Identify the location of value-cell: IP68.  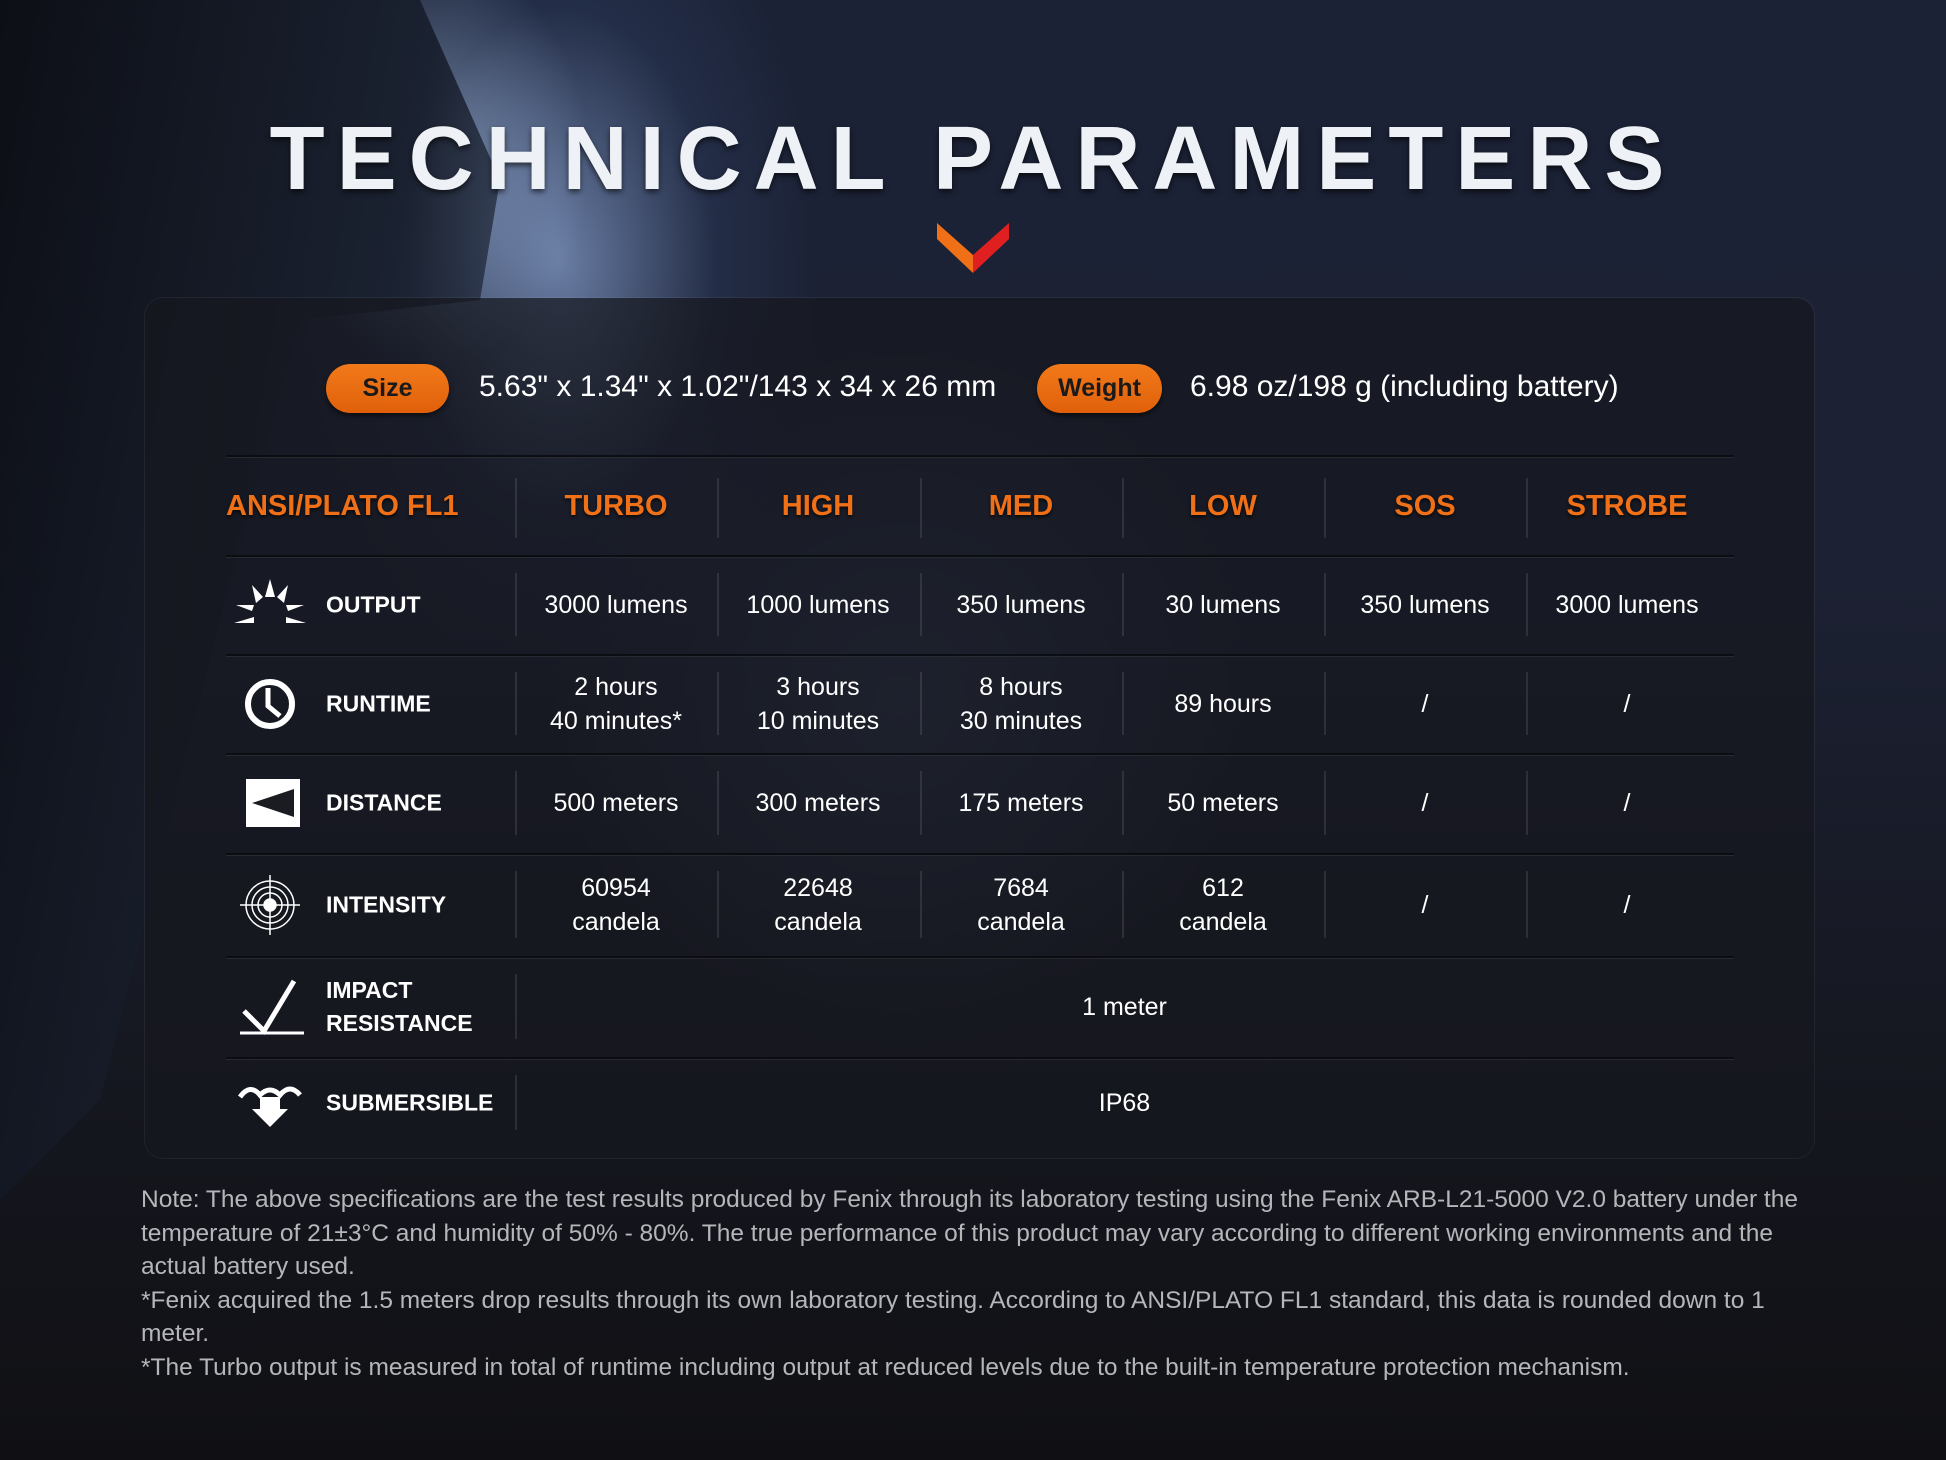
(1124, 1102).